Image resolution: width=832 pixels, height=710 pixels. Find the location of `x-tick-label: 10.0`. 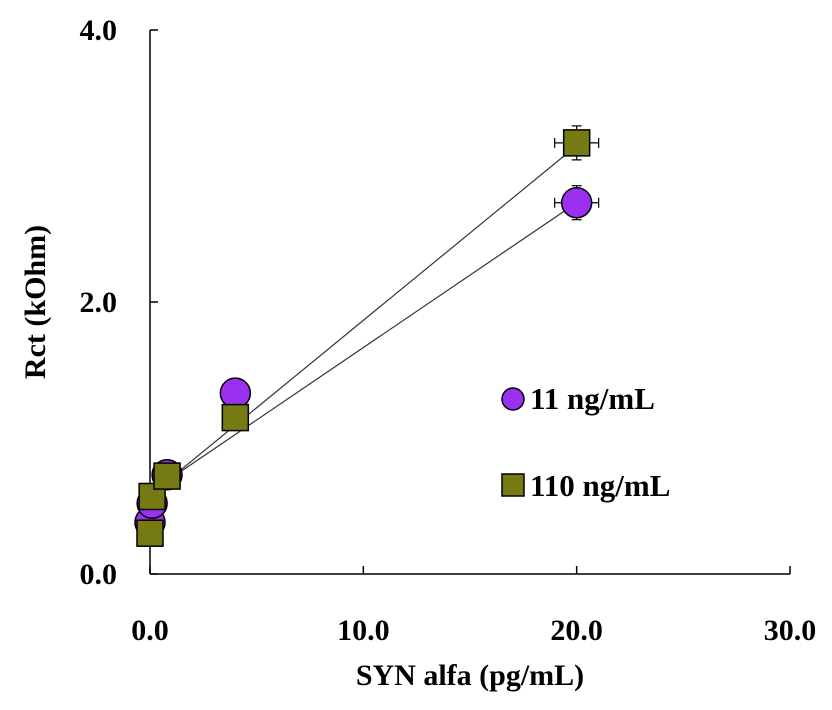

x-tick-label: 10.0 is located at coordinates (363, 630).